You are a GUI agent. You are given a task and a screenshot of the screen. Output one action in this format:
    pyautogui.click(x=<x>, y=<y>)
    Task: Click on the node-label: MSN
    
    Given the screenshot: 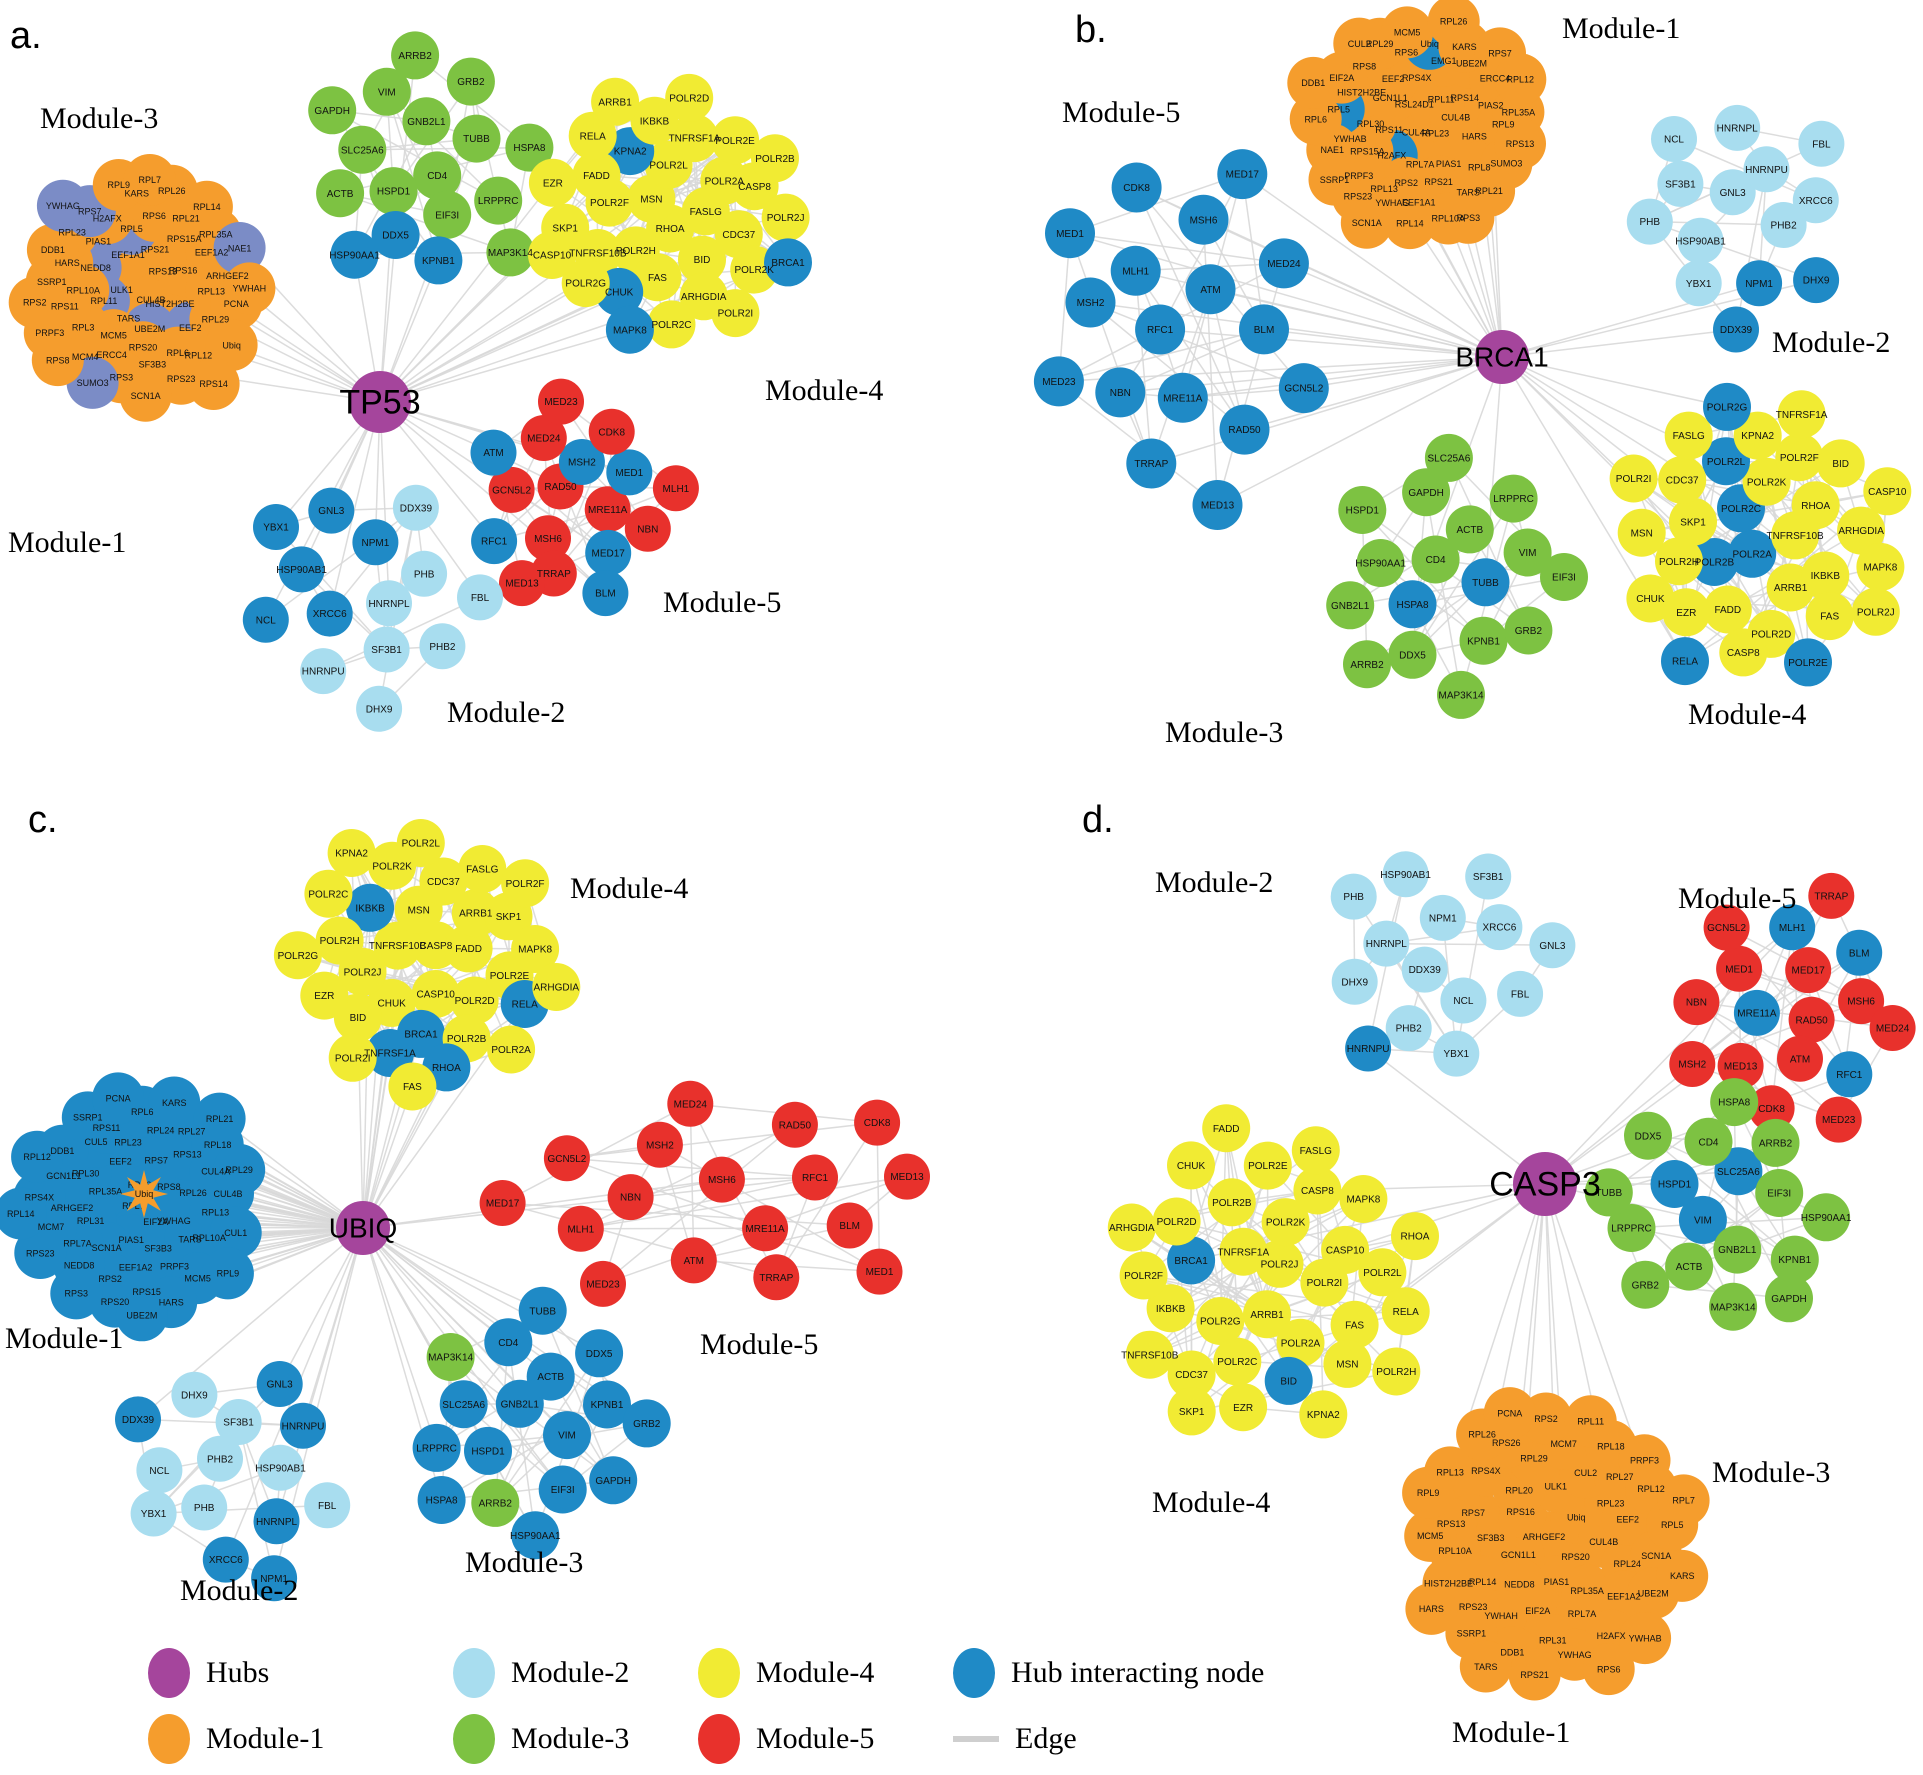 What is the action you would take?
    pyautogui.click(x=1347, y=1365)
    